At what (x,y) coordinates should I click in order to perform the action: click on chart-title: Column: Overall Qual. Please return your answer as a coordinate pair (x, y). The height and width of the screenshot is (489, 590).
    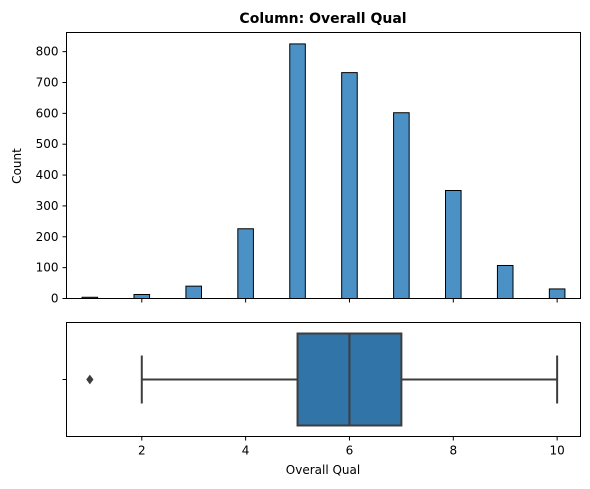
    Looking at the image, I should click on (322, 19).